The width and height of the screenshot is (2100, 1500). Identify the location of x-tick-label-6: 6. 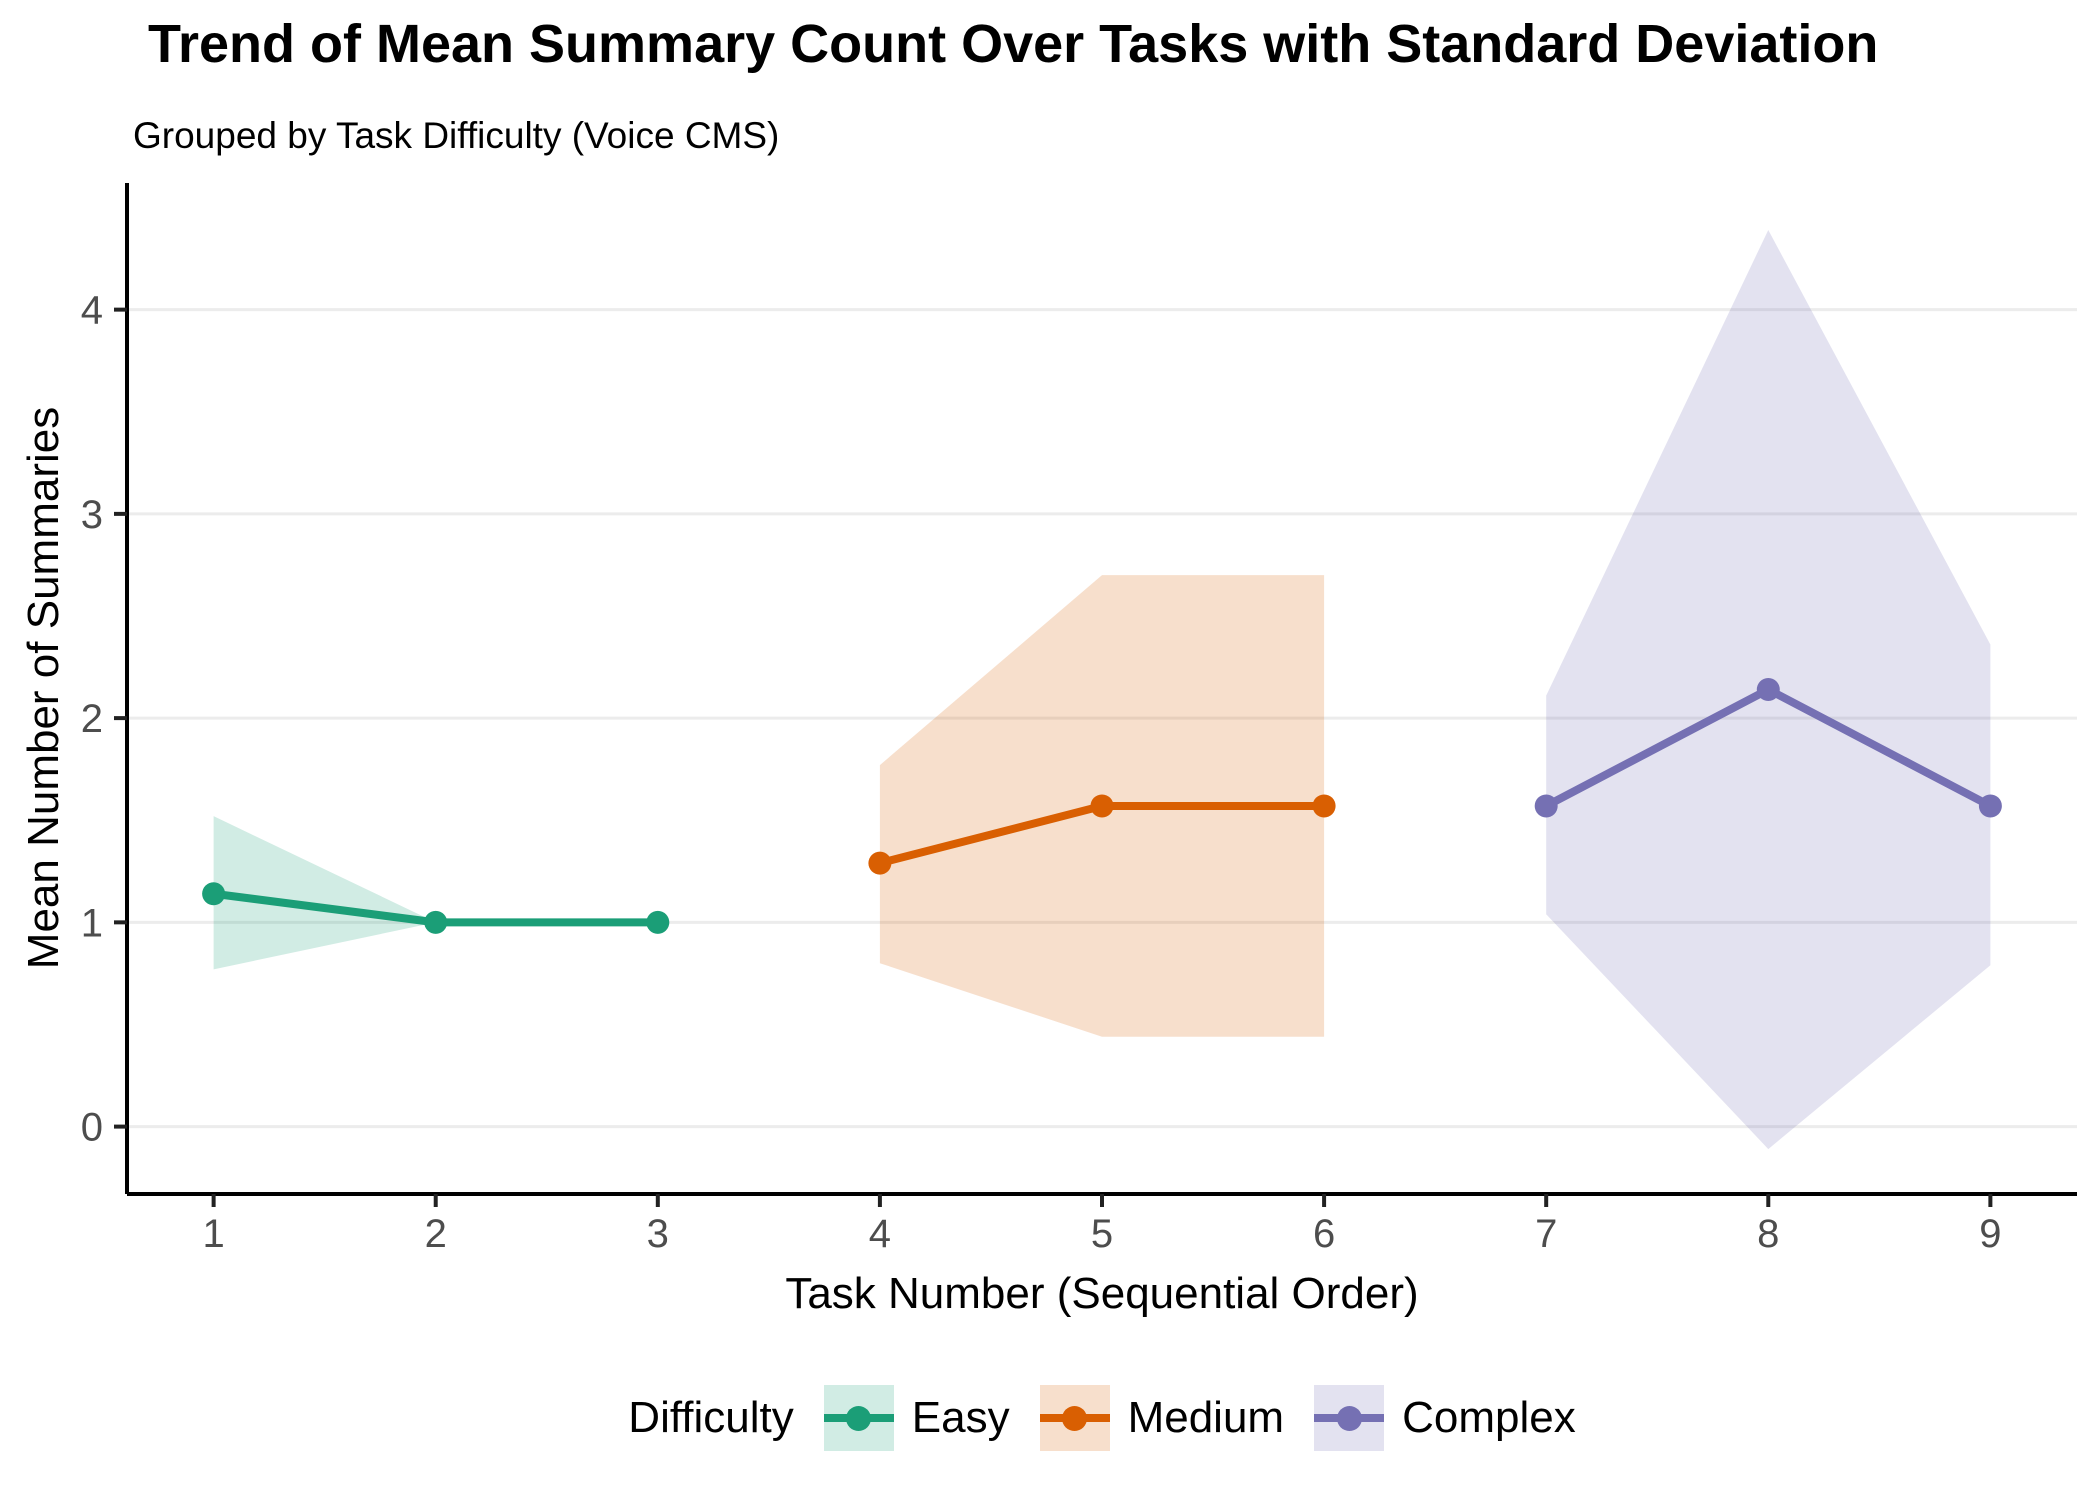
(1324, 1234).